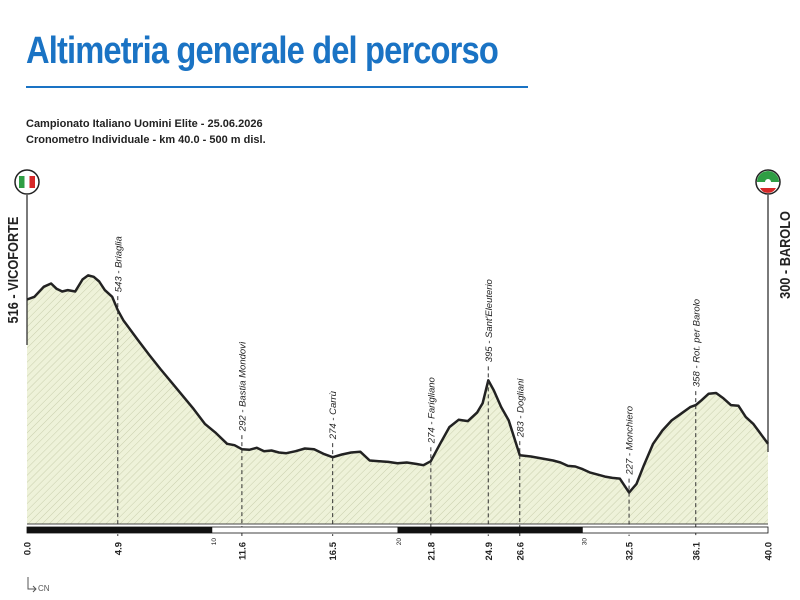  Describe the element at coordinates (277, 87) in the screenshot. I see `title-divider` at that location.